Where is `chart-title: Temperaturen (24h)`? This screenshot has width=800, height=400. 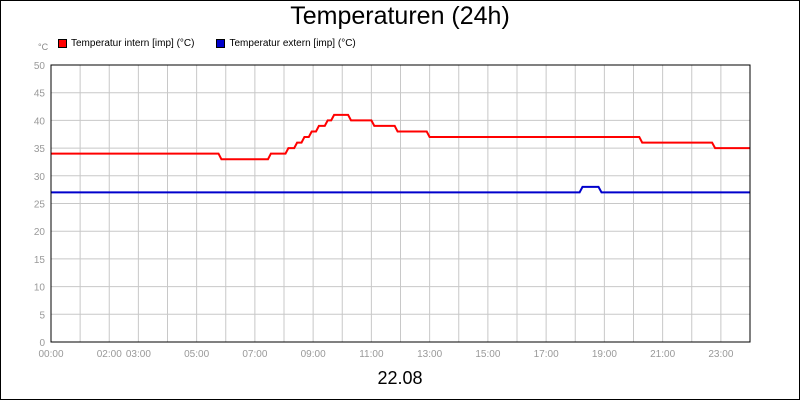
chart-title: Temperaturen (24h) is located at coordinates (400, 16).